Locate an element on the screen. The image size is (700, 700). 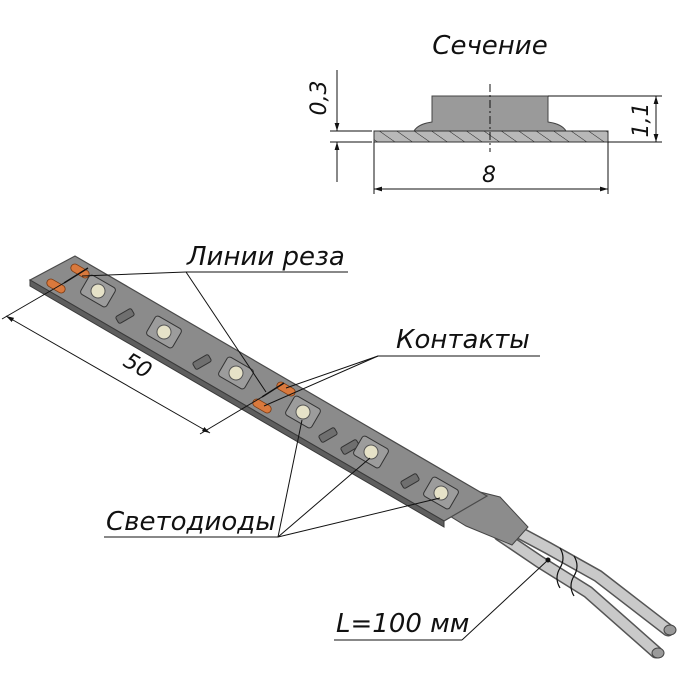
height-value: 1,1 is located at coordinates (641, 120).